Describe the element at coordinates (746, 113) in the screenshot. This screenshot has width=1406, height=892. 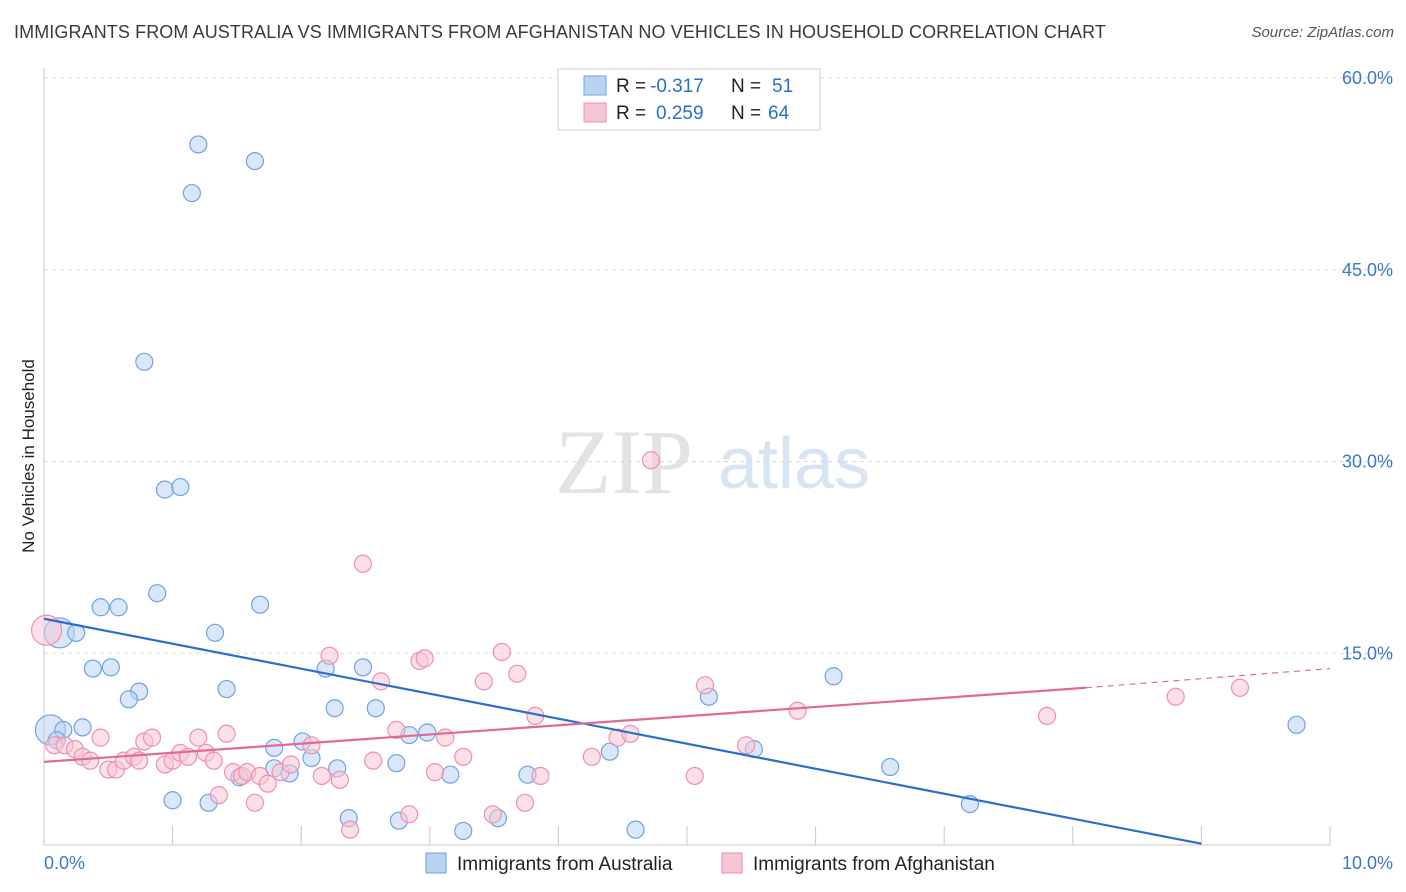
I see `legend-n-label-2: N =` at that location.